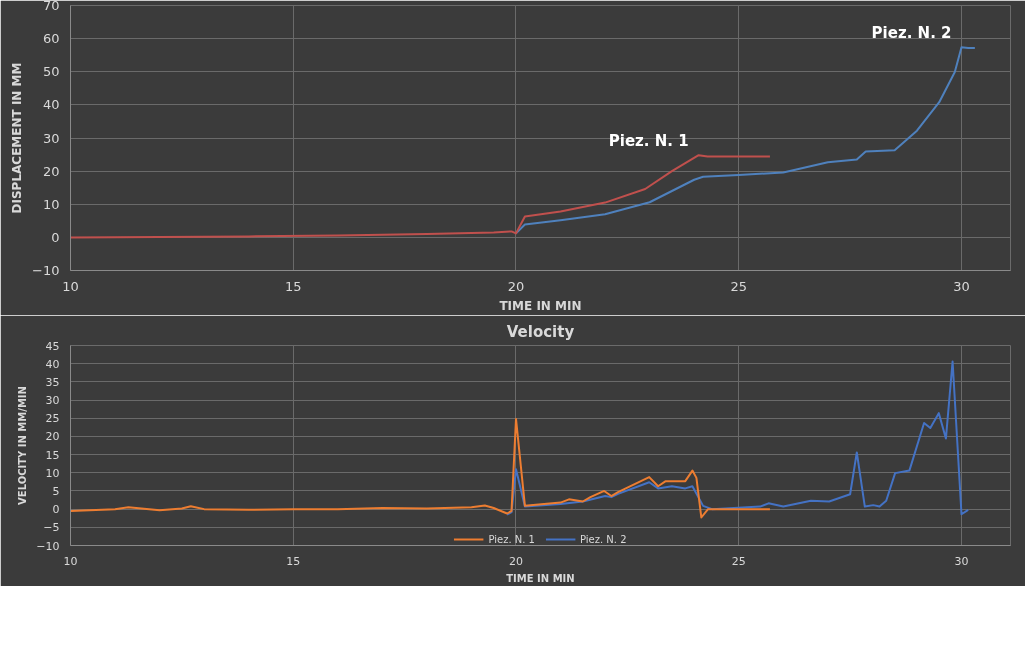 Image resolution: width=1034 pixels, height=655 pixels. I want to click on y-tick-label: 5, so click(56, 491).